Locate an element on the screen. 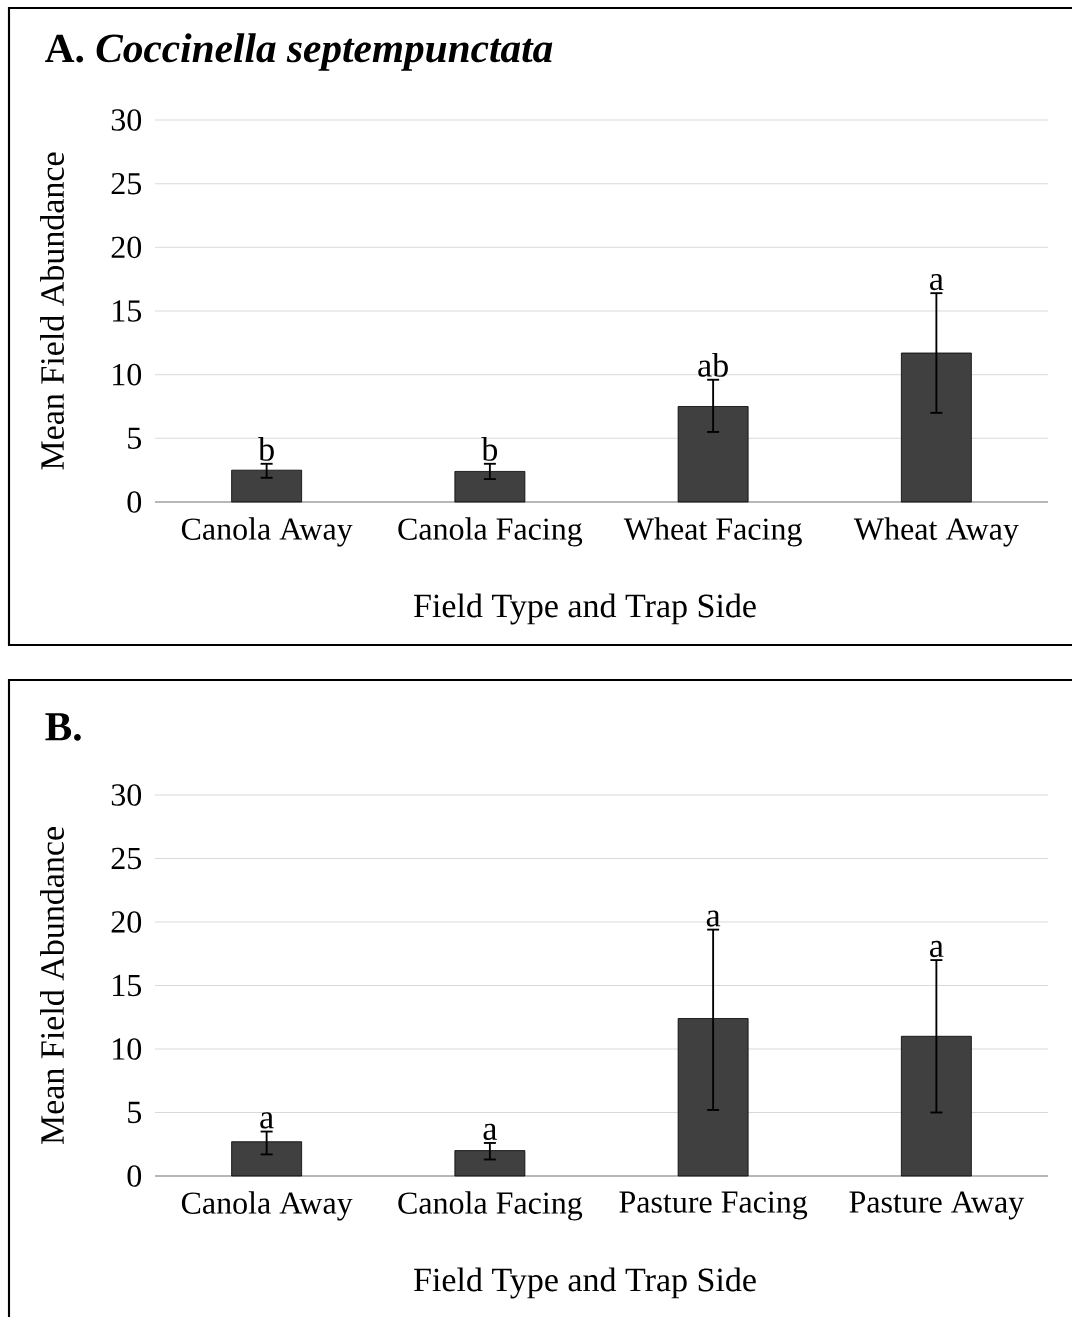 This screenshot has height=1317, width=1072. chart-title: A. Coccinella septempunctata is located at coordinates (299, 52).